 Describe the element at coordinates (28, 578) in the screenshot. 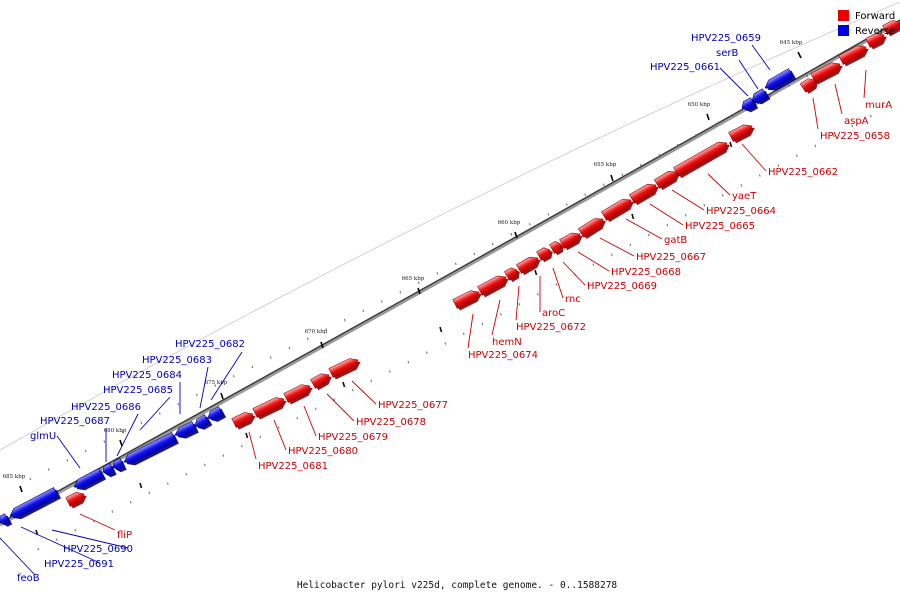

I see `gene-label-reverse: feoB` at that location.